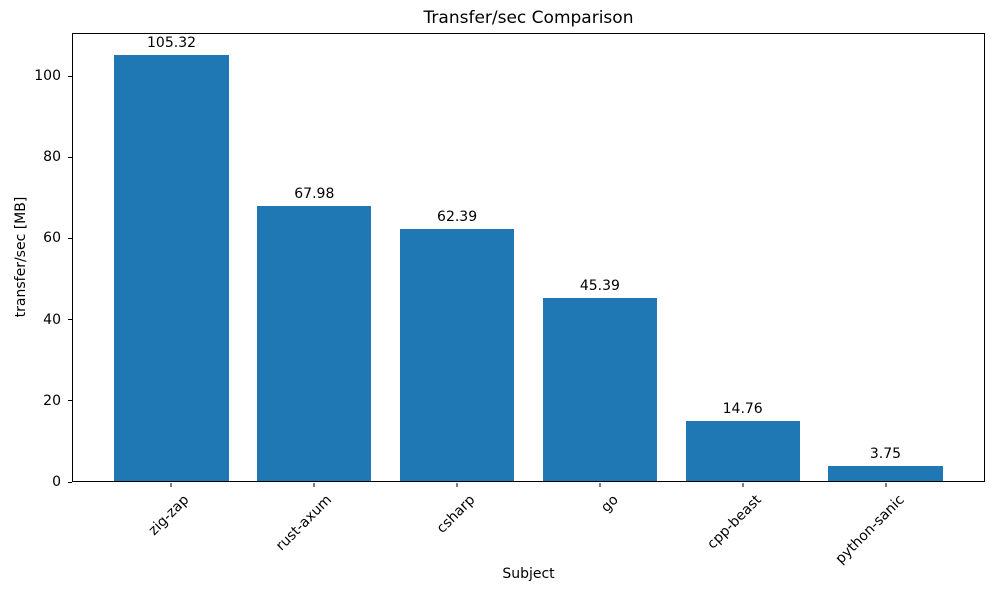  Describe the element at coordinates (52, 400) in the screenshot. I see `y-tick-label: 20` at that location.